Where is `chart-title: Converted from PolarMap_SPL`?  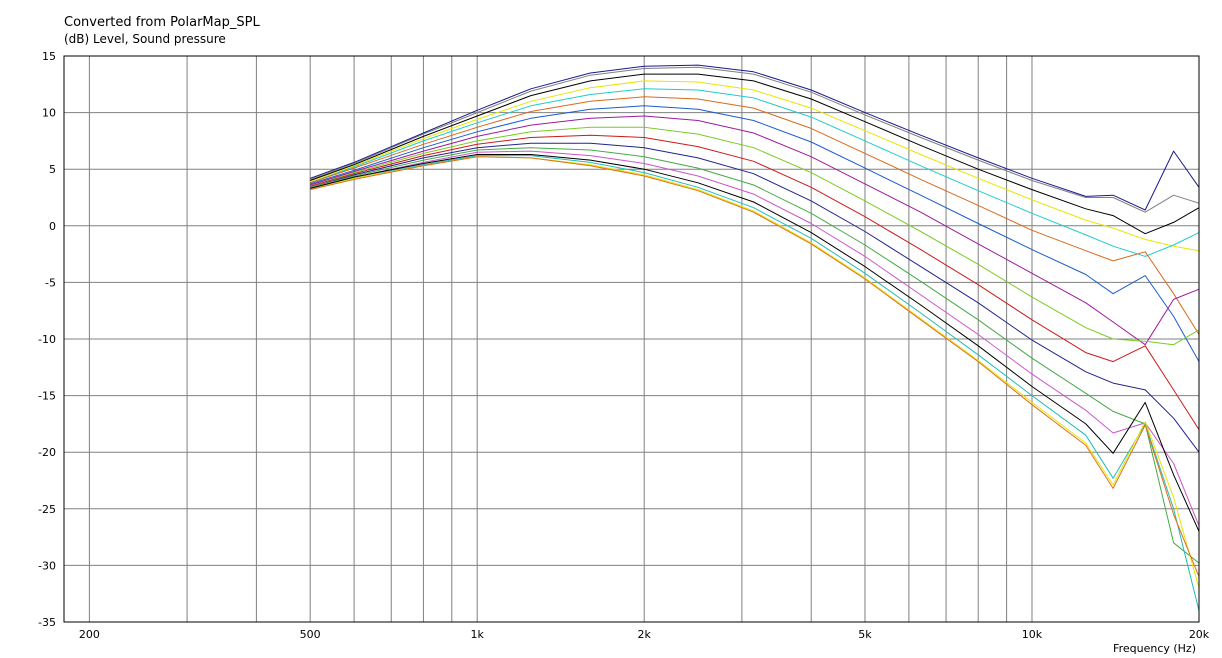 chart-title: Converted from PolarMap_SPL is located at coordinates (162, 22).